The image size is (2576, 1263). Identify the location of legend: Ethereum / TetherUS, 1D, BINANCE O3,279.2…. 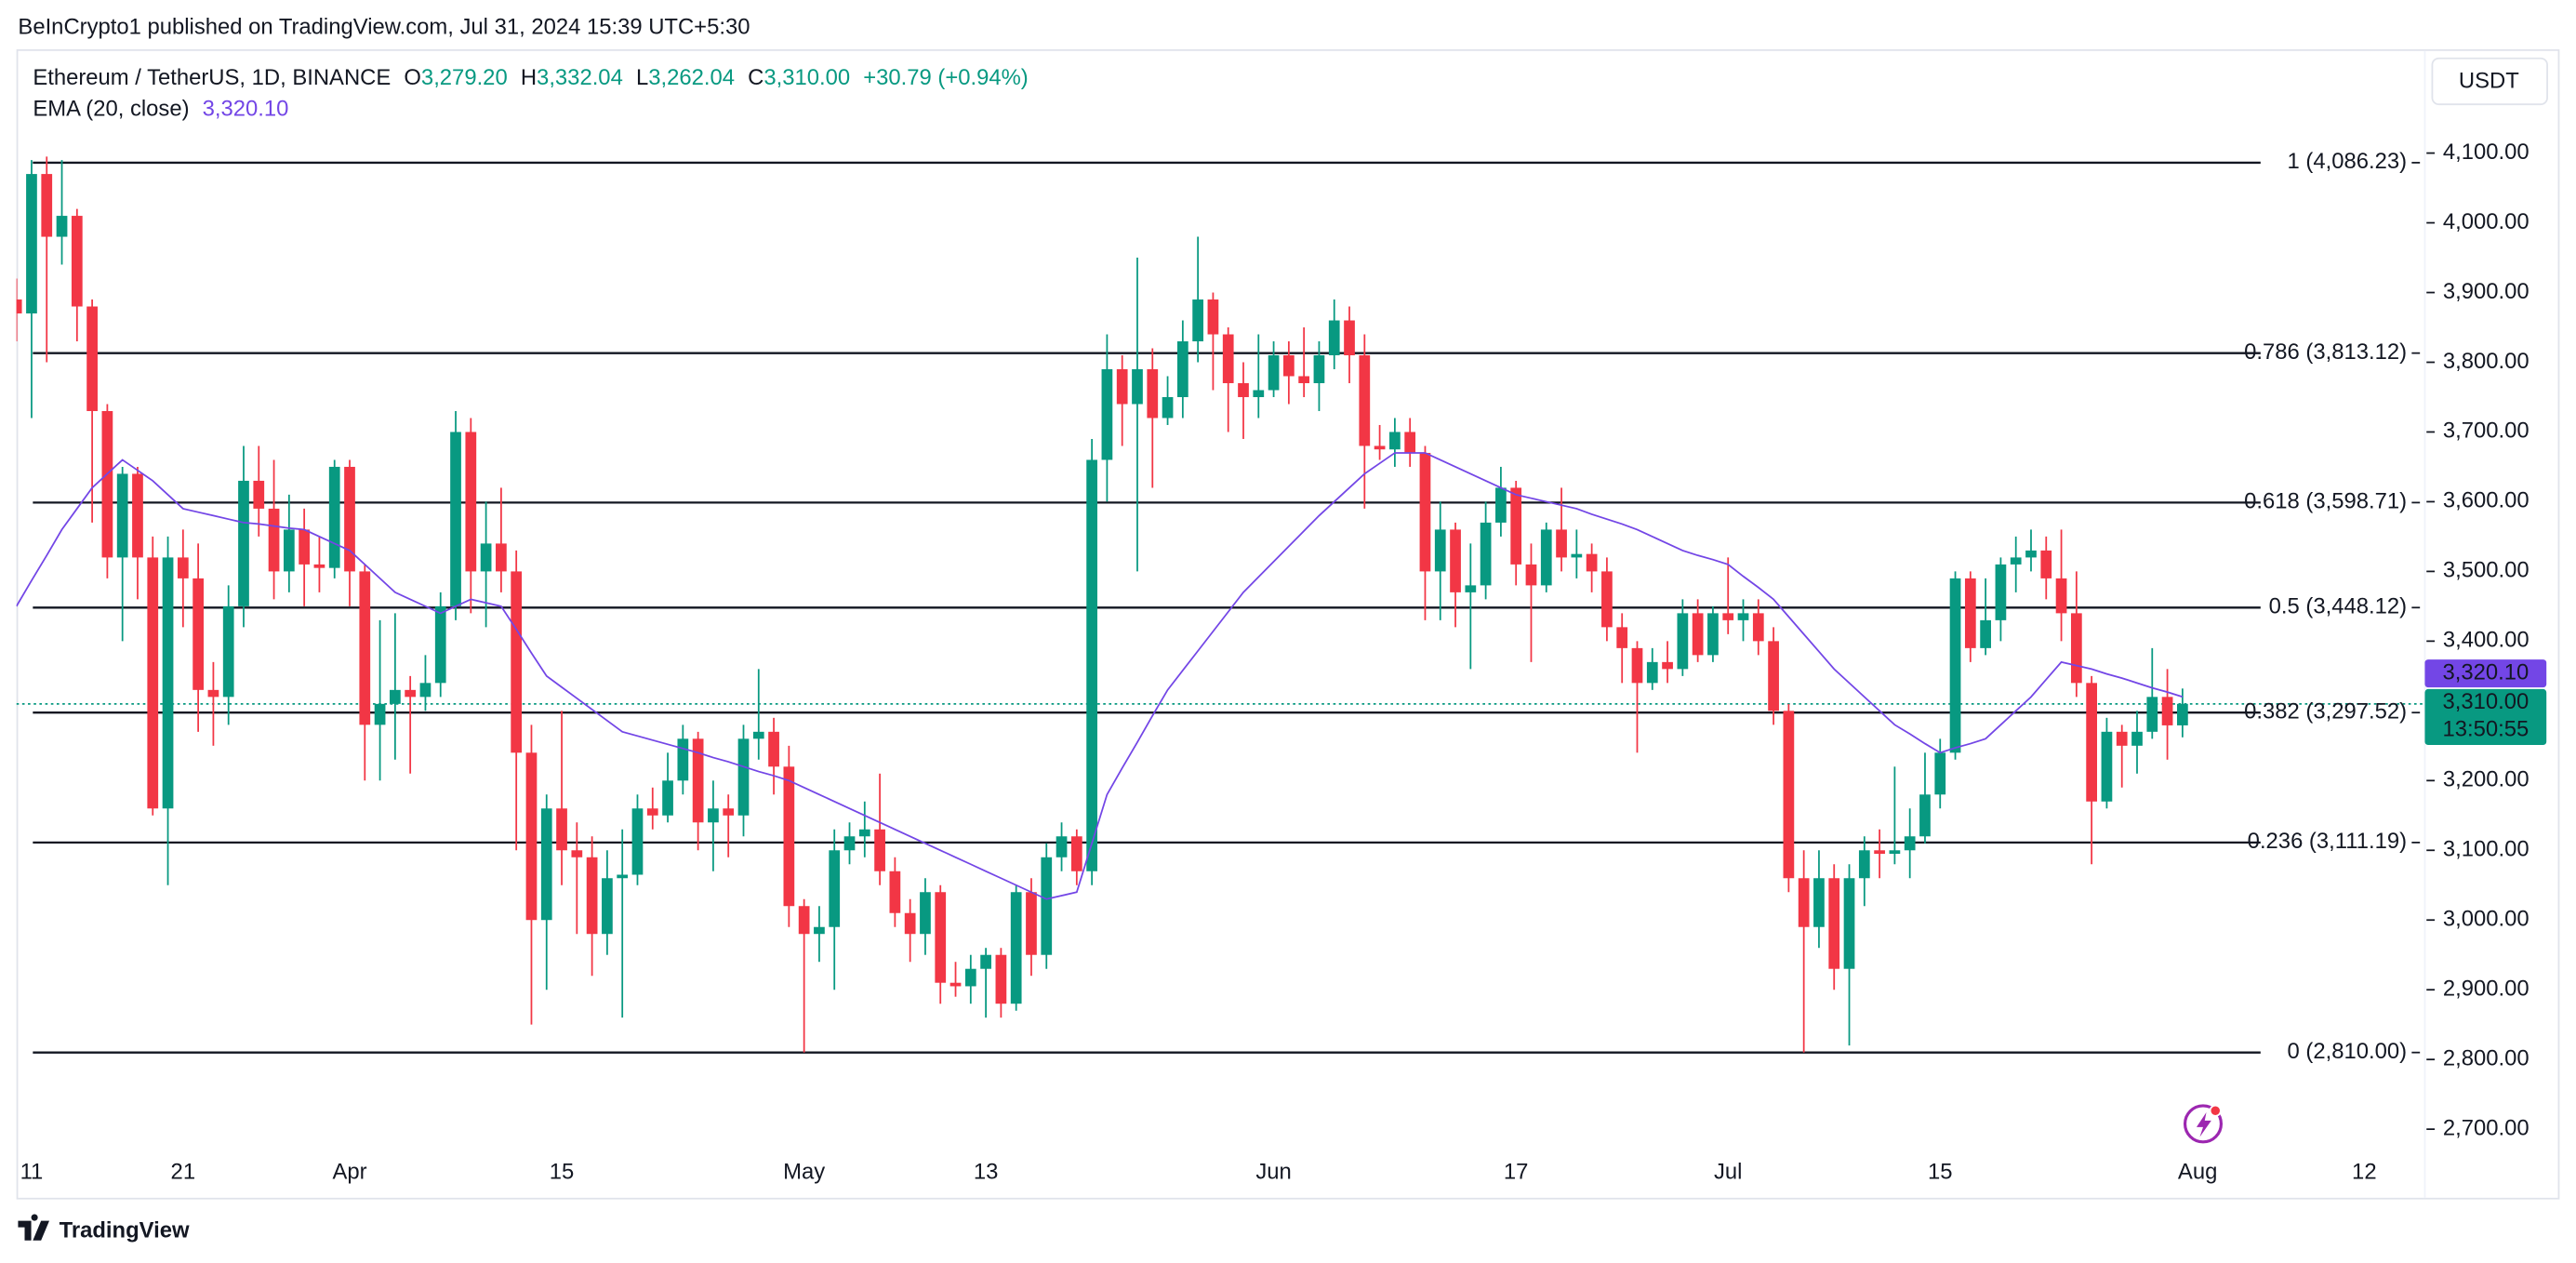
(530, 78).